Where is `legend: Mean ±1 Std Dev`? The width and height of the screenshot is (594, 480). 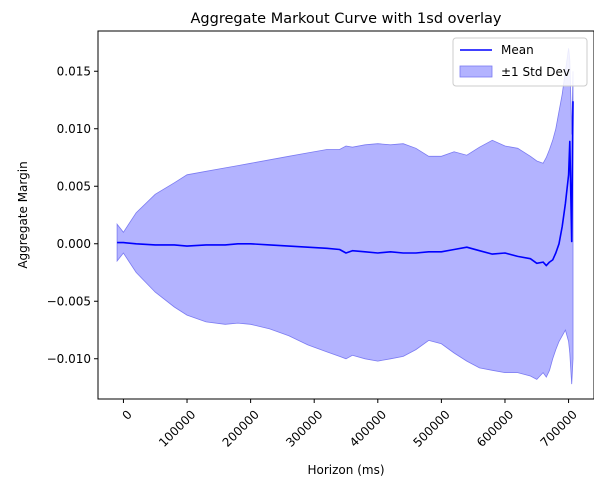
legend: Mean ±1 Std Dev is located at coordinates (520, 62).